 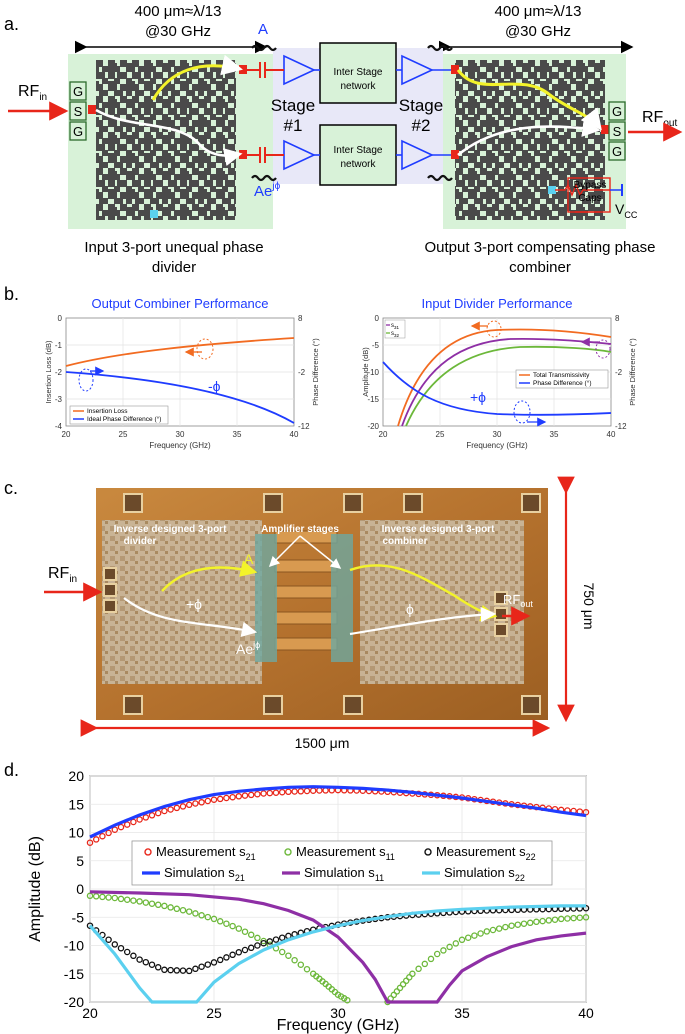 What do you see at coordinates (497, 388) in the screenshot?
I see `divider-phase-curve` at bounding box center [497, 388].